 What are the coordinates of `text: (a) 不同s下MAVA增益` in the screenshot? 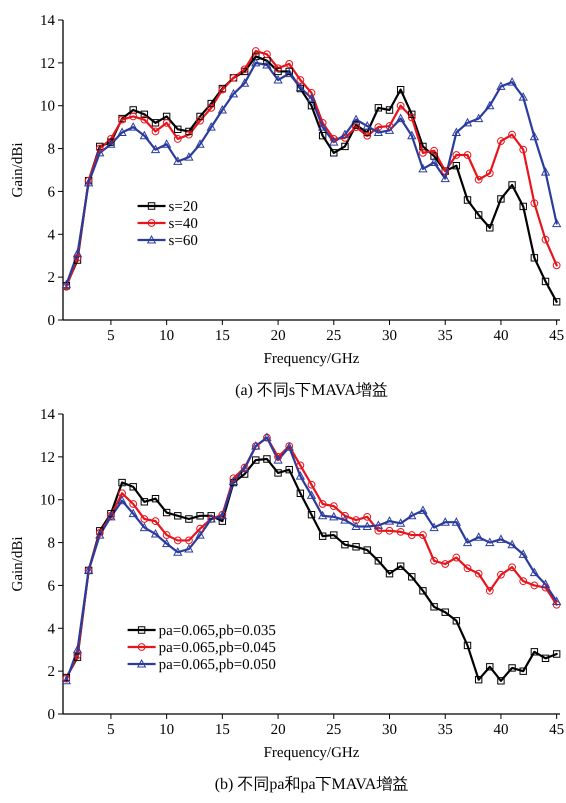 It's located at (311, 390).